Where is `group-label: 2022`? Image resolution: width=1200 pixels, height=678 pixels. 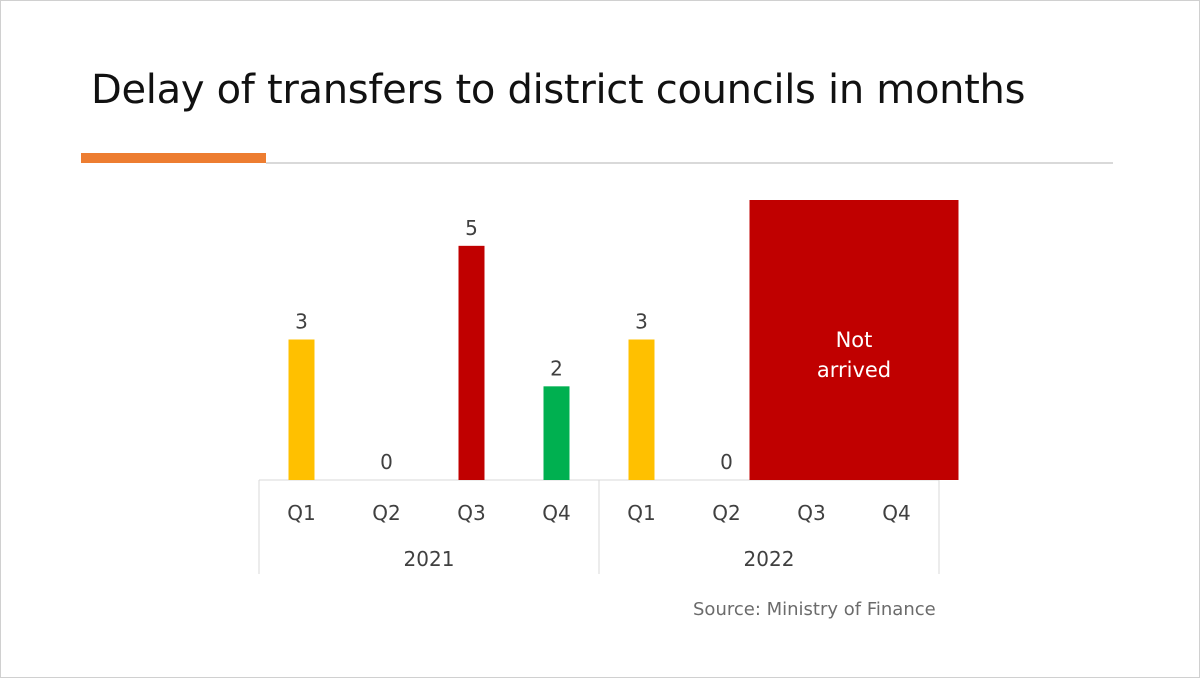 group-label: 2022 is located at coordinates (769, 559).